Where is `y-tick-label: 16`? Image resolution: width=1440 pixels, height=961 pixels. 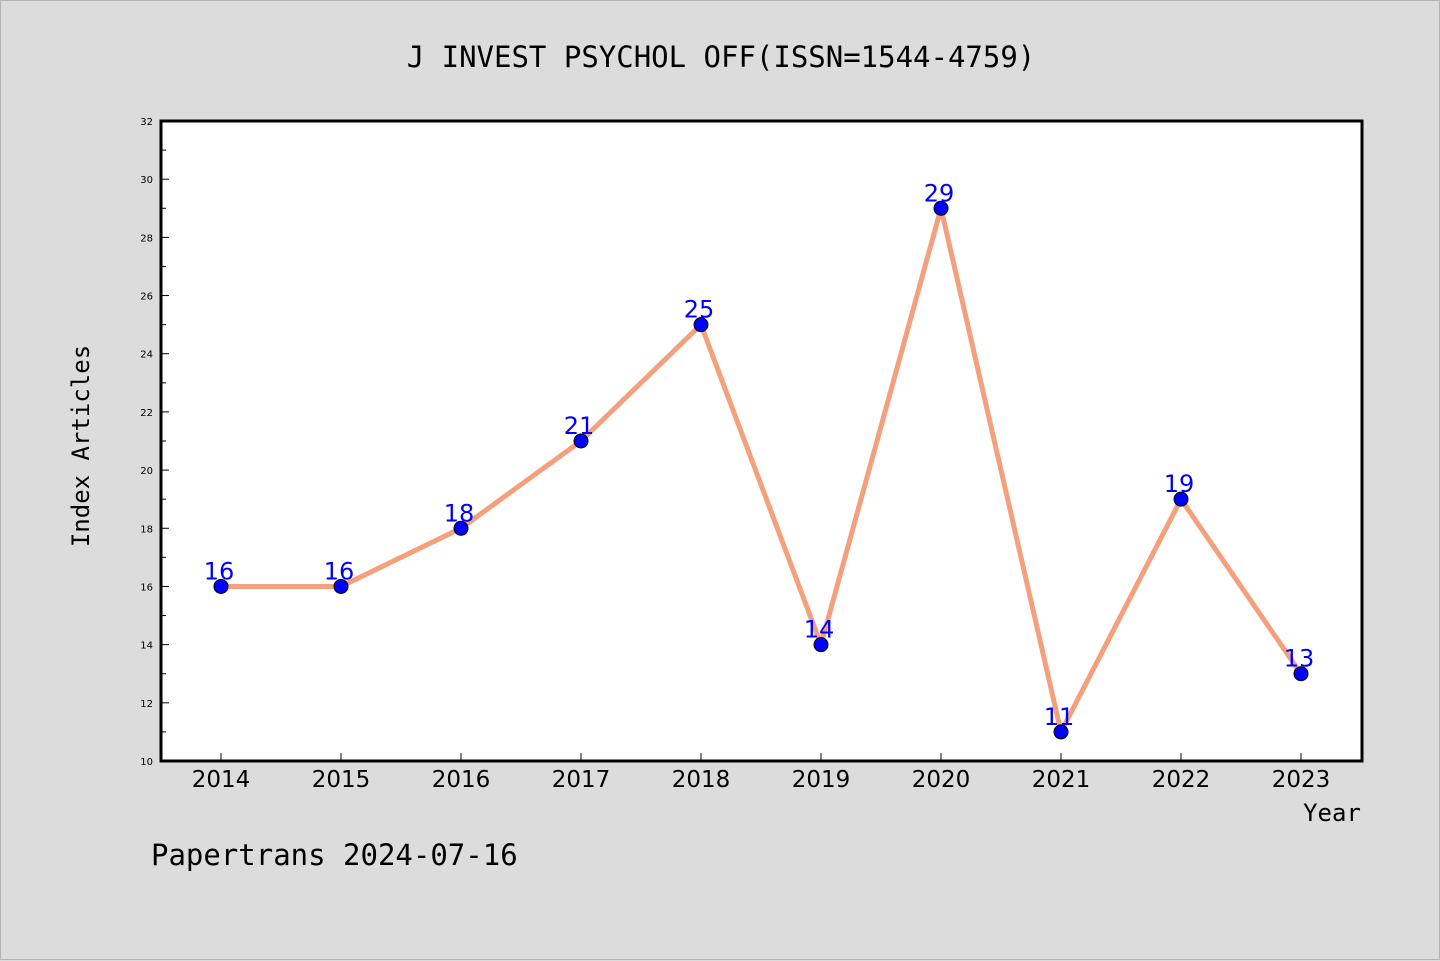
y-tick-label: 16 is located at coordinates (146, 587).